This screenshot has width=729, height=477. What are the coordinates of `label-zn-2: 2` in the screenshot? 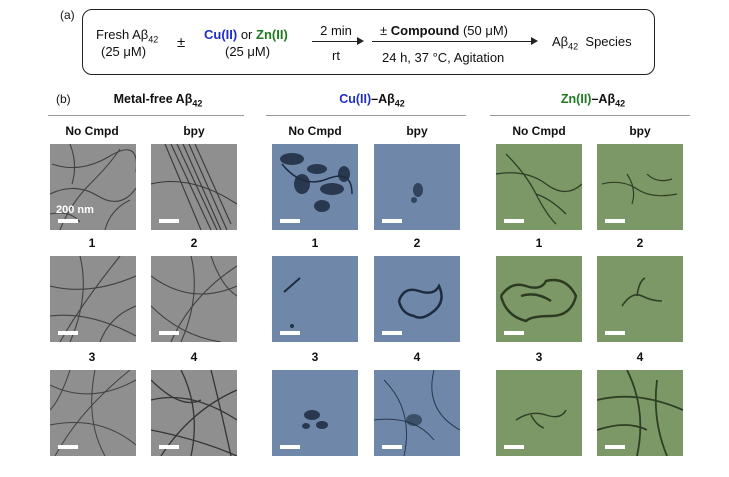 It's located at (640, 243).